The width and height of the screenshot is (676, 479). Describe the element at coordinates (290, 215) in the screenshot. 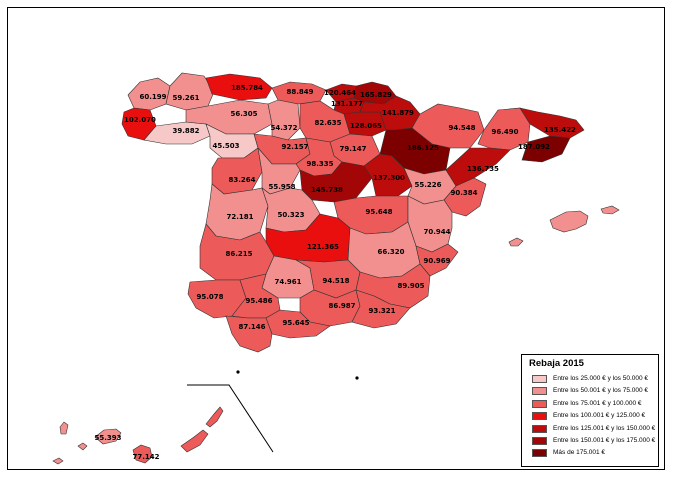

I see `province-value-label: 50.323` at that location.